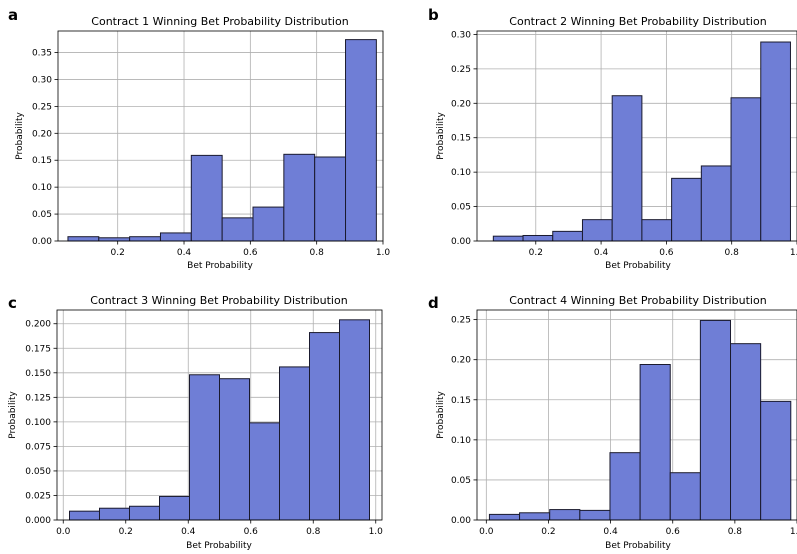  What do you see at coordinates (433, 303) in the screenshot?
I see `panel-letter-d: d` at bounding box center [433, 303].